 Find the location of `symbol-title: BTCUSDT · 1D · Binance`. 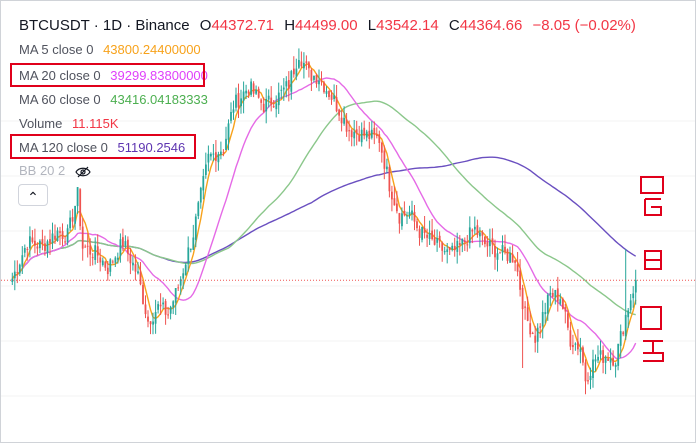

symbol-title: BTCUSDT · 1D · Binance is located at coordinates (104, 25).